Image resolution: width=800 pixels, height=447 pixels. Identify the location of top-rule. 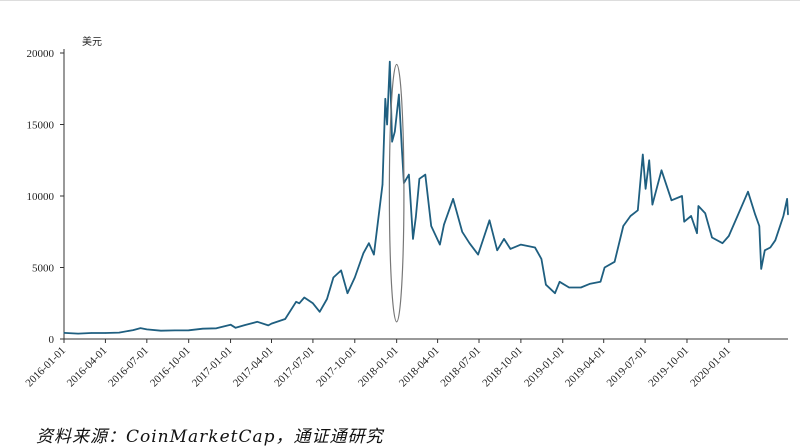
(400, 0).